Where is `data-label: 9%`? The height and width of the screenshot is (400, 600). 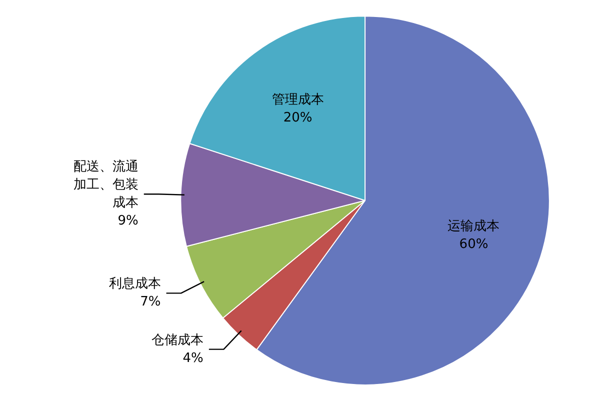 data-label: 9% is located at coordinates (128, 221).